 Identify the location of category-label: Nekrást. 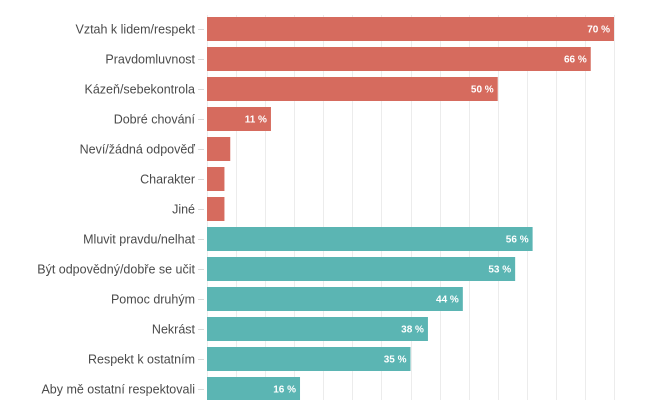
(174, 330).